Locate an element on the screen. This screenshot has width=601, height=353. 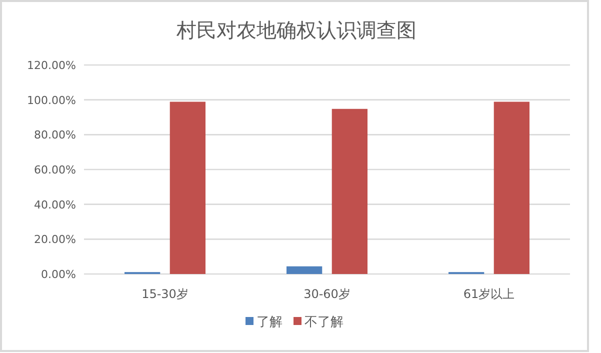
legend-label: 不了解 is located at coordinates (324, 322).